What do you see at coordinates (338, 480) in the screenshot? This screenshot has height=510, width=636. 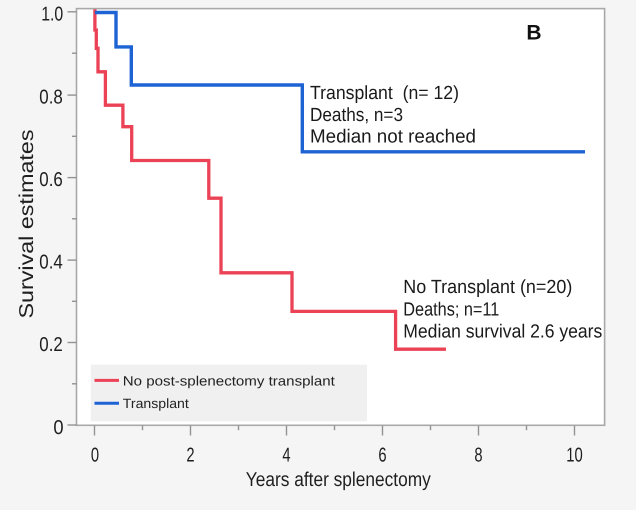 I see `svg-text: Years after splenectomy` at bounding box center [338, 480].